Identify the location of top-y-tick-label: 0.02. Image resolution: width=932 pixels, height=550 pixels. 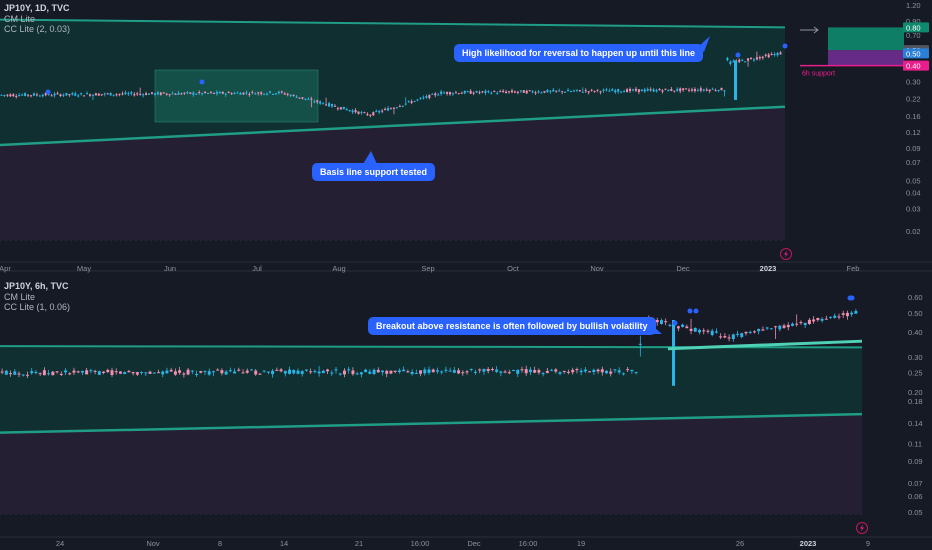
(913, 231).